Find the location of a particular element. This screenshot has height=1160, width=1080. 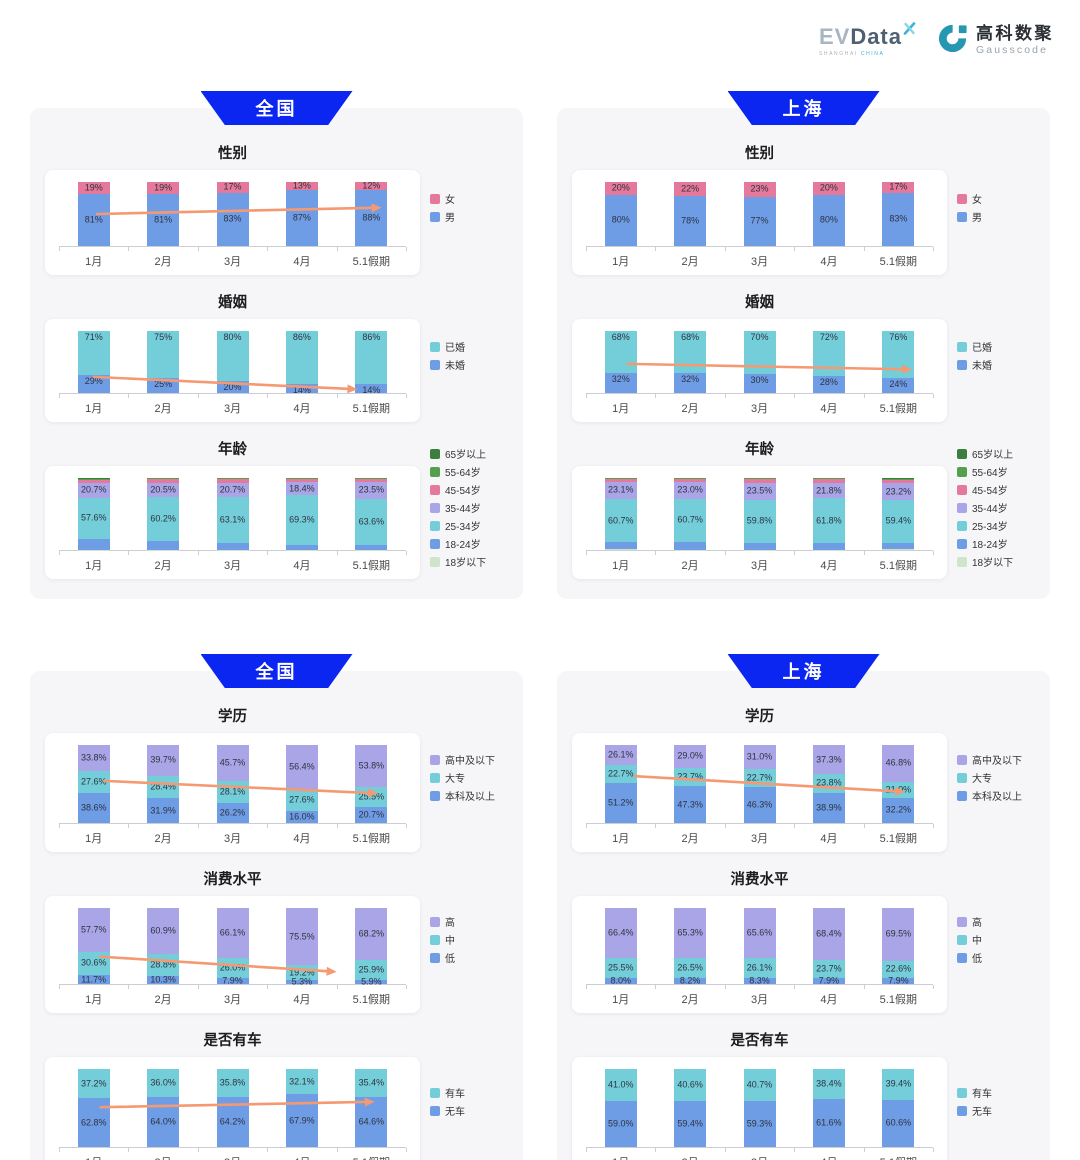

bar-segment: 28.8% is located at coordinates (163, 965).